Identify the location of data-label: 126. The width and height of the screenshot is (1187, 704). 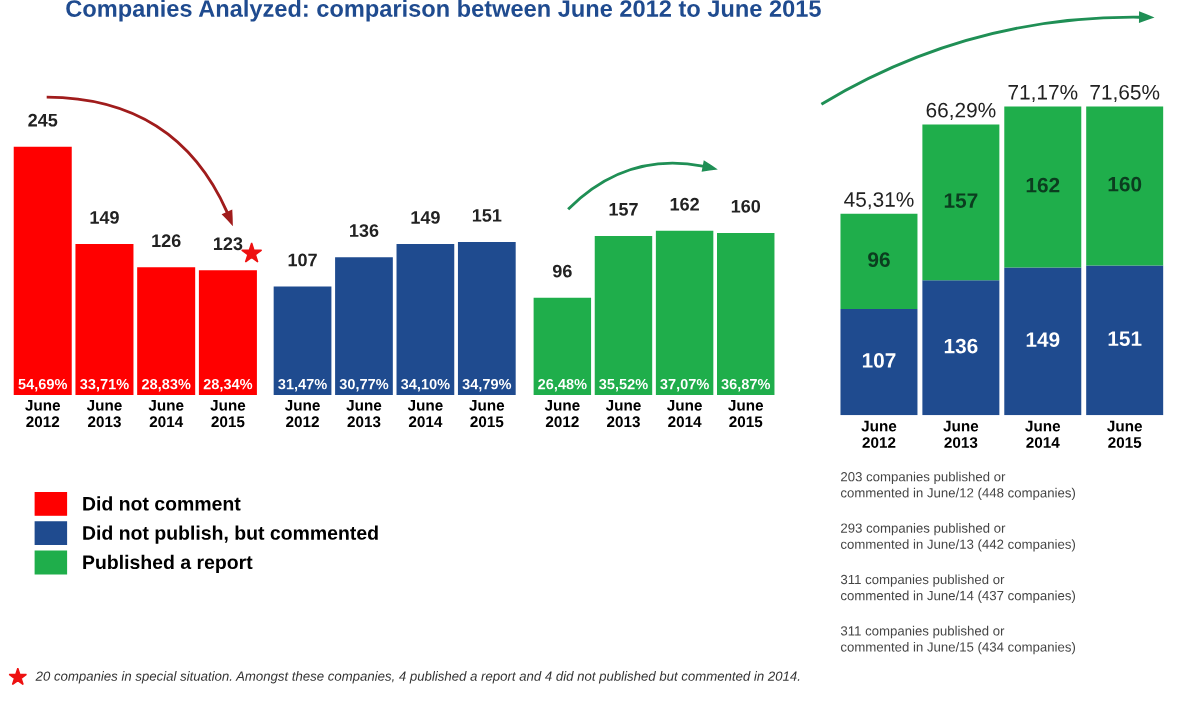
(166, 241).